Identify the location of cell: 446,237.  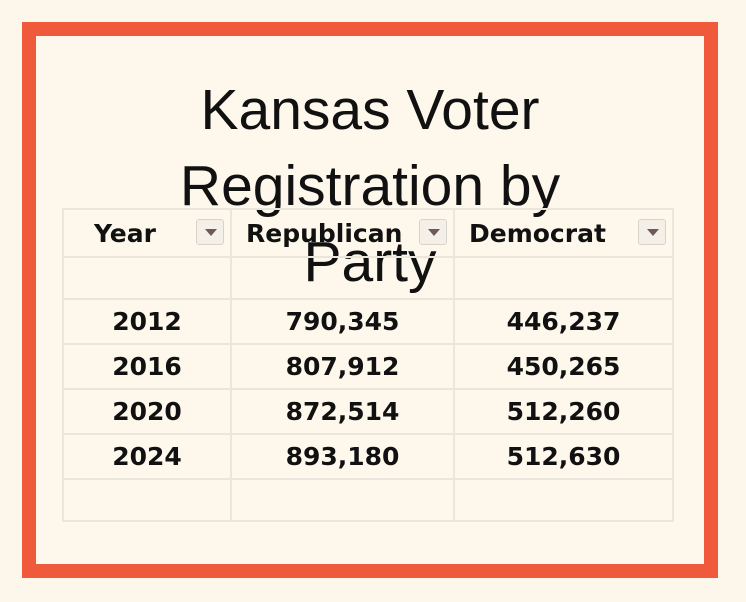
(563, 321).